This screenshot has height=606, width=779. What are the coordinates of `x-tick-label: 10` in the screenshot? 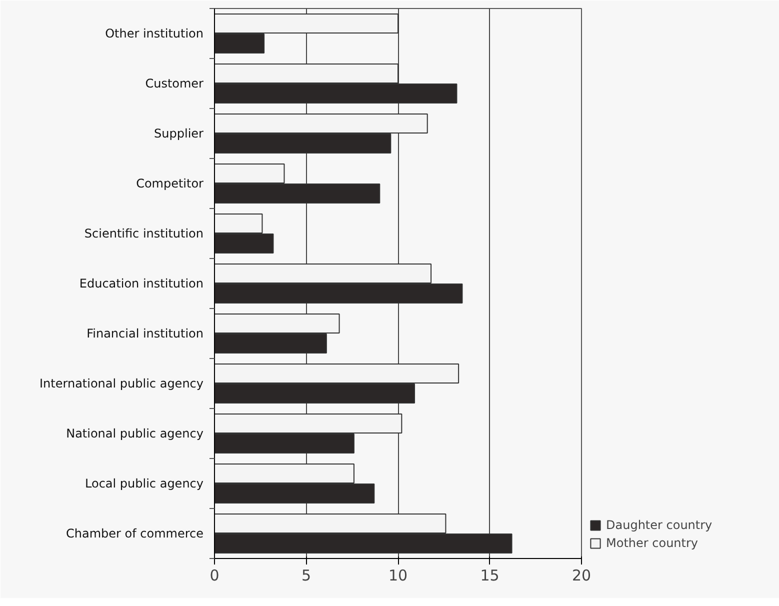 It's located at (398, 575).